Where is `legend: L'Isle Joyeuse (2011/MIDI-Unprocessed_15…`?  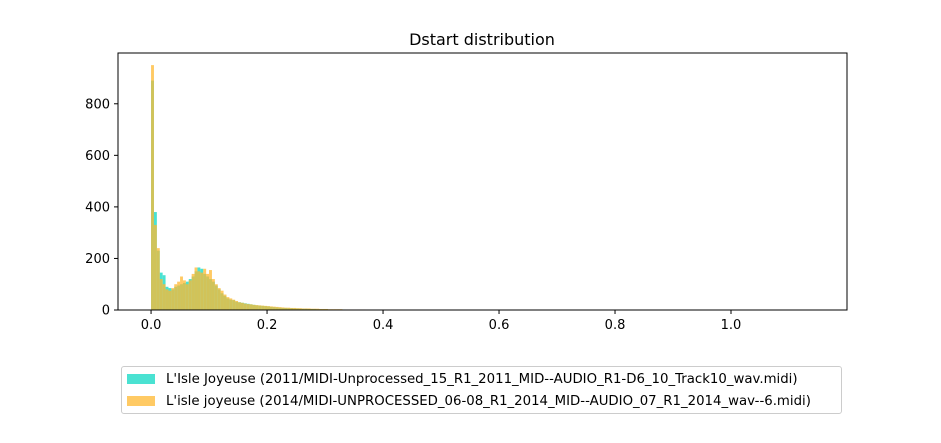
legend: L'Isle Joyeuse (2011/MIDI-Unprocessed_15… is located at coordinates (481, 390).